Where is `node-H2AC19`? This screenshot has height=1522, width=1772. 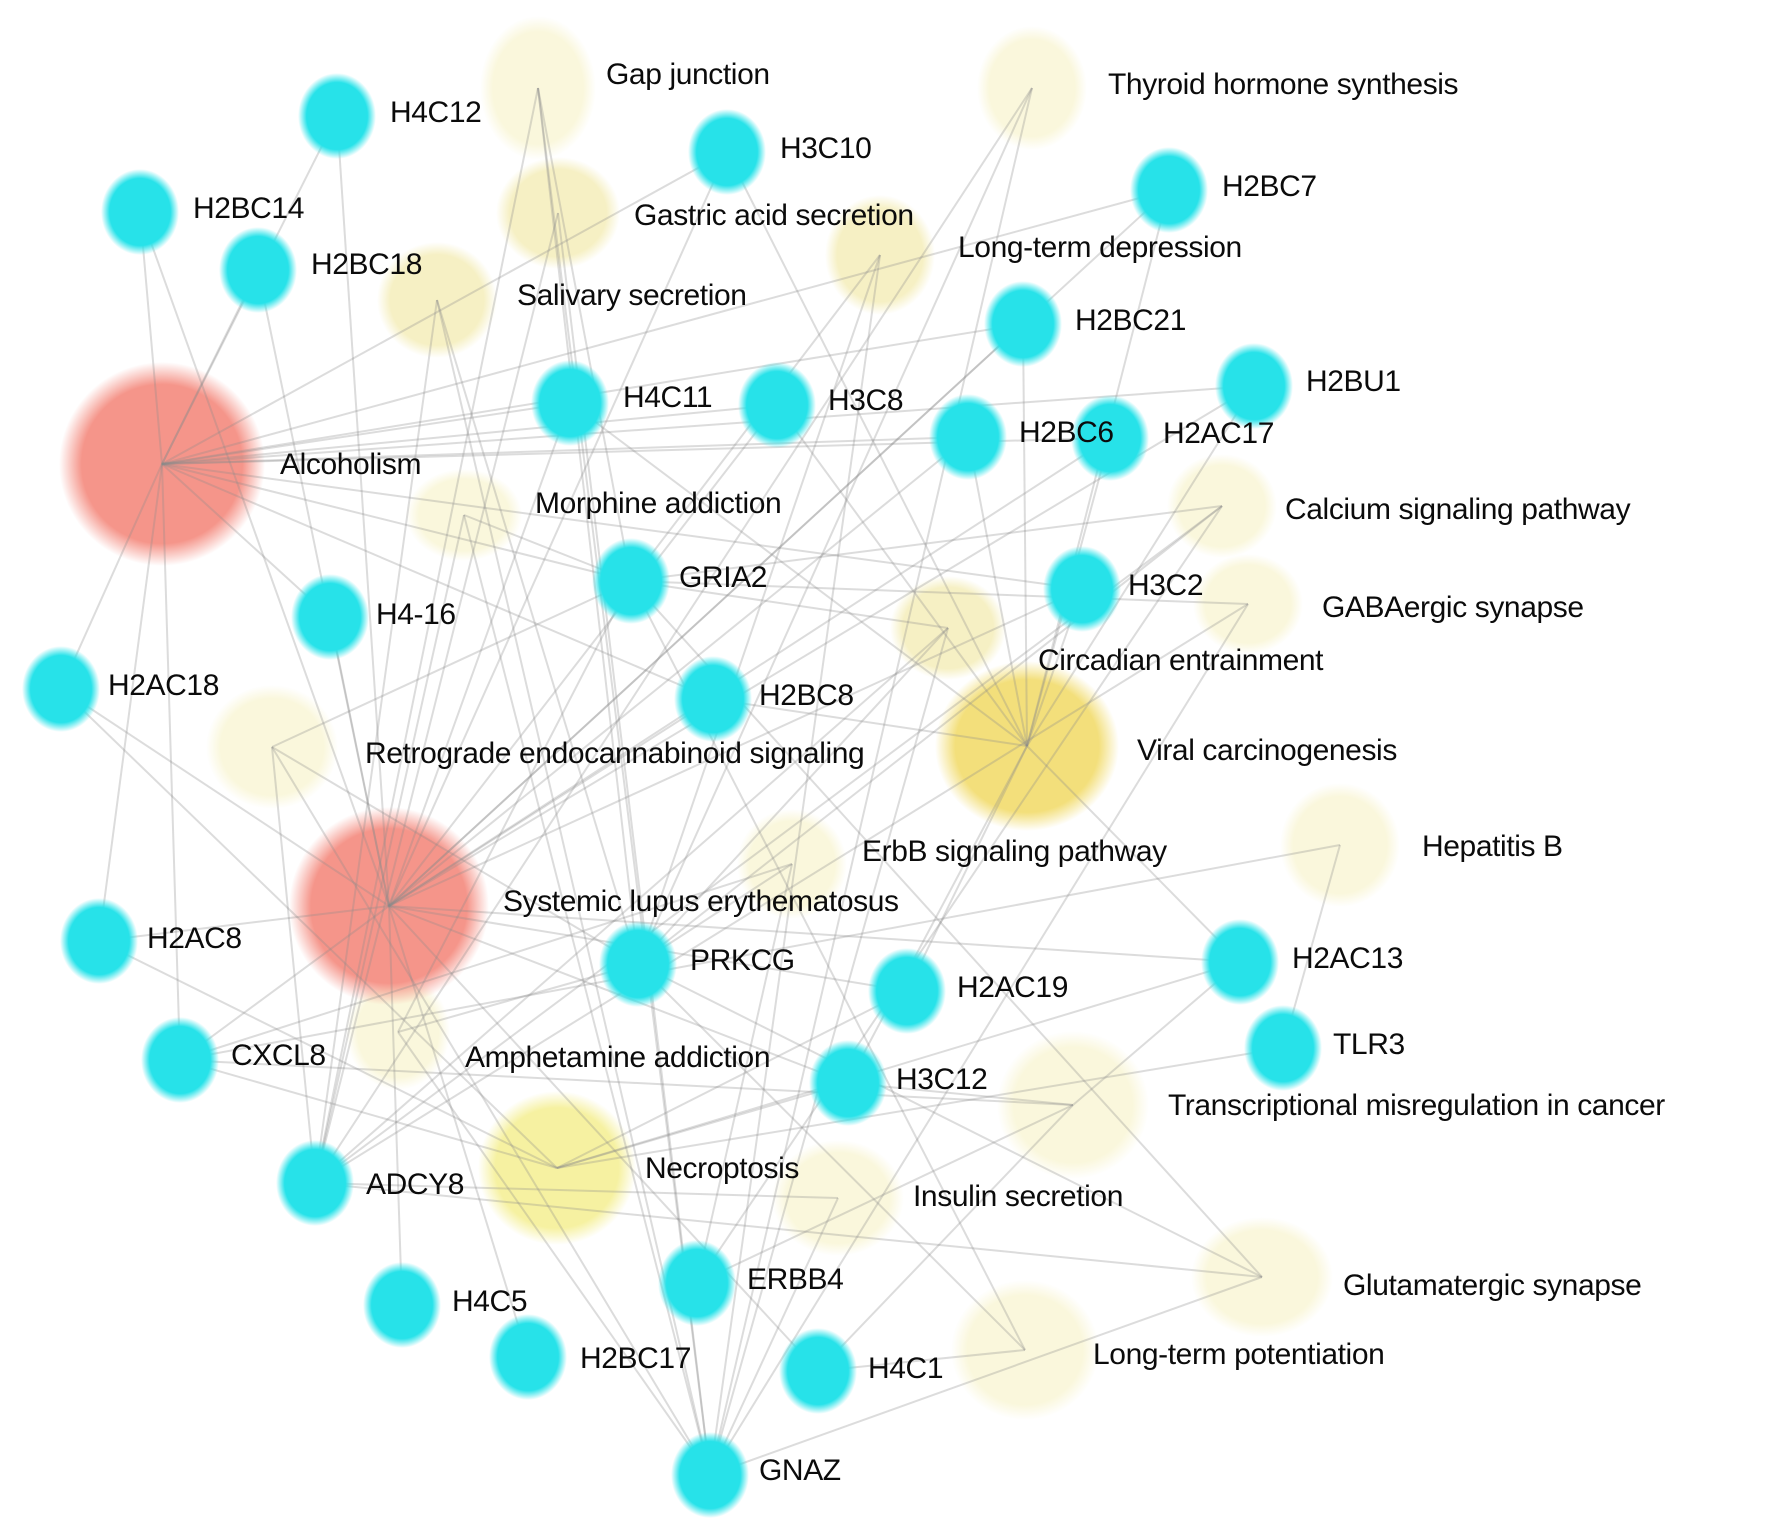 node-H2AC19 is located at coordinates (907, 991).